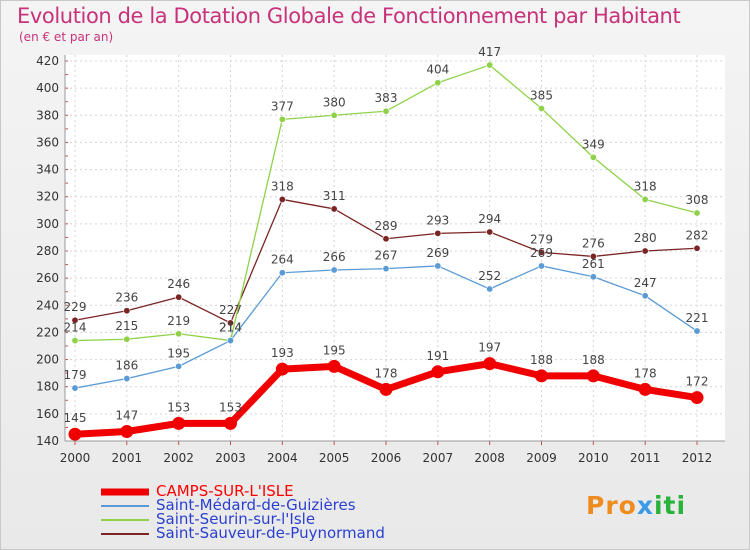  I want to click on x-tick-label: 2011, so click(645, 458).